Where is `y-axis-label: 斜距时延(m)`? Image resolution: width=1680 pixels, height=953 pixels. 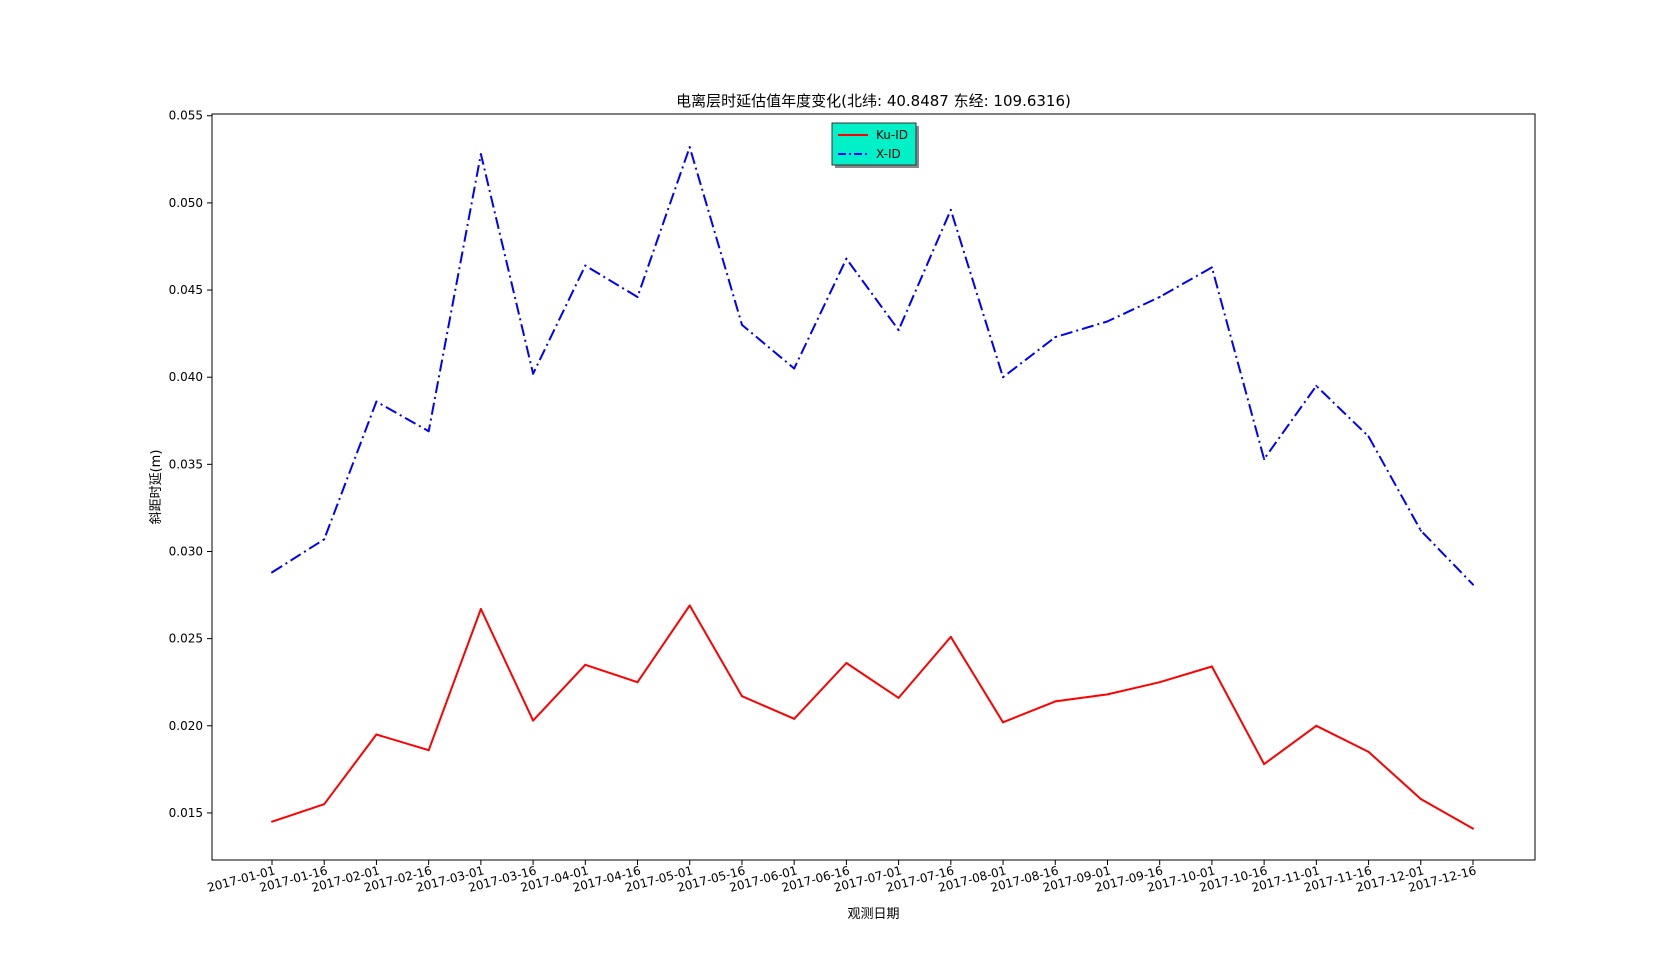 y-axis-label: 斜距时延(m) is located at coordinates (156, 487).